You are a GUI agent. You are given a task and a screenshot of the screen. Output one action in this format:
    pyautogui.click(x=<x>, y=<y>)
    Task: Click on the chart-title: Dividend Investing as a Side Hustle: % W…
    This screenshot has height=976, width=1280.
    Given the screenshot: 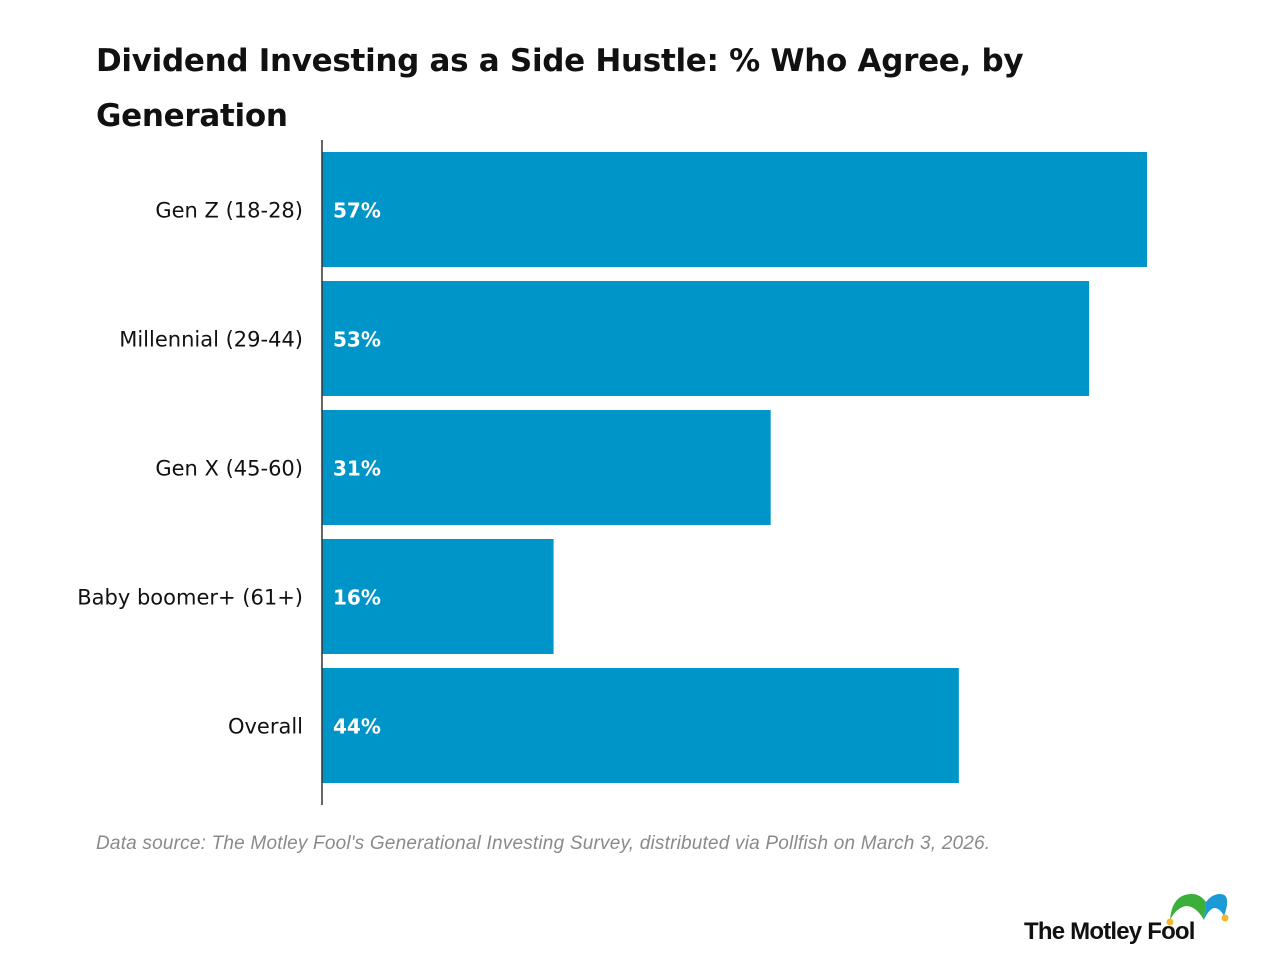 What is the action you would take?
    pyautogui.click(x=560, y=88)
    